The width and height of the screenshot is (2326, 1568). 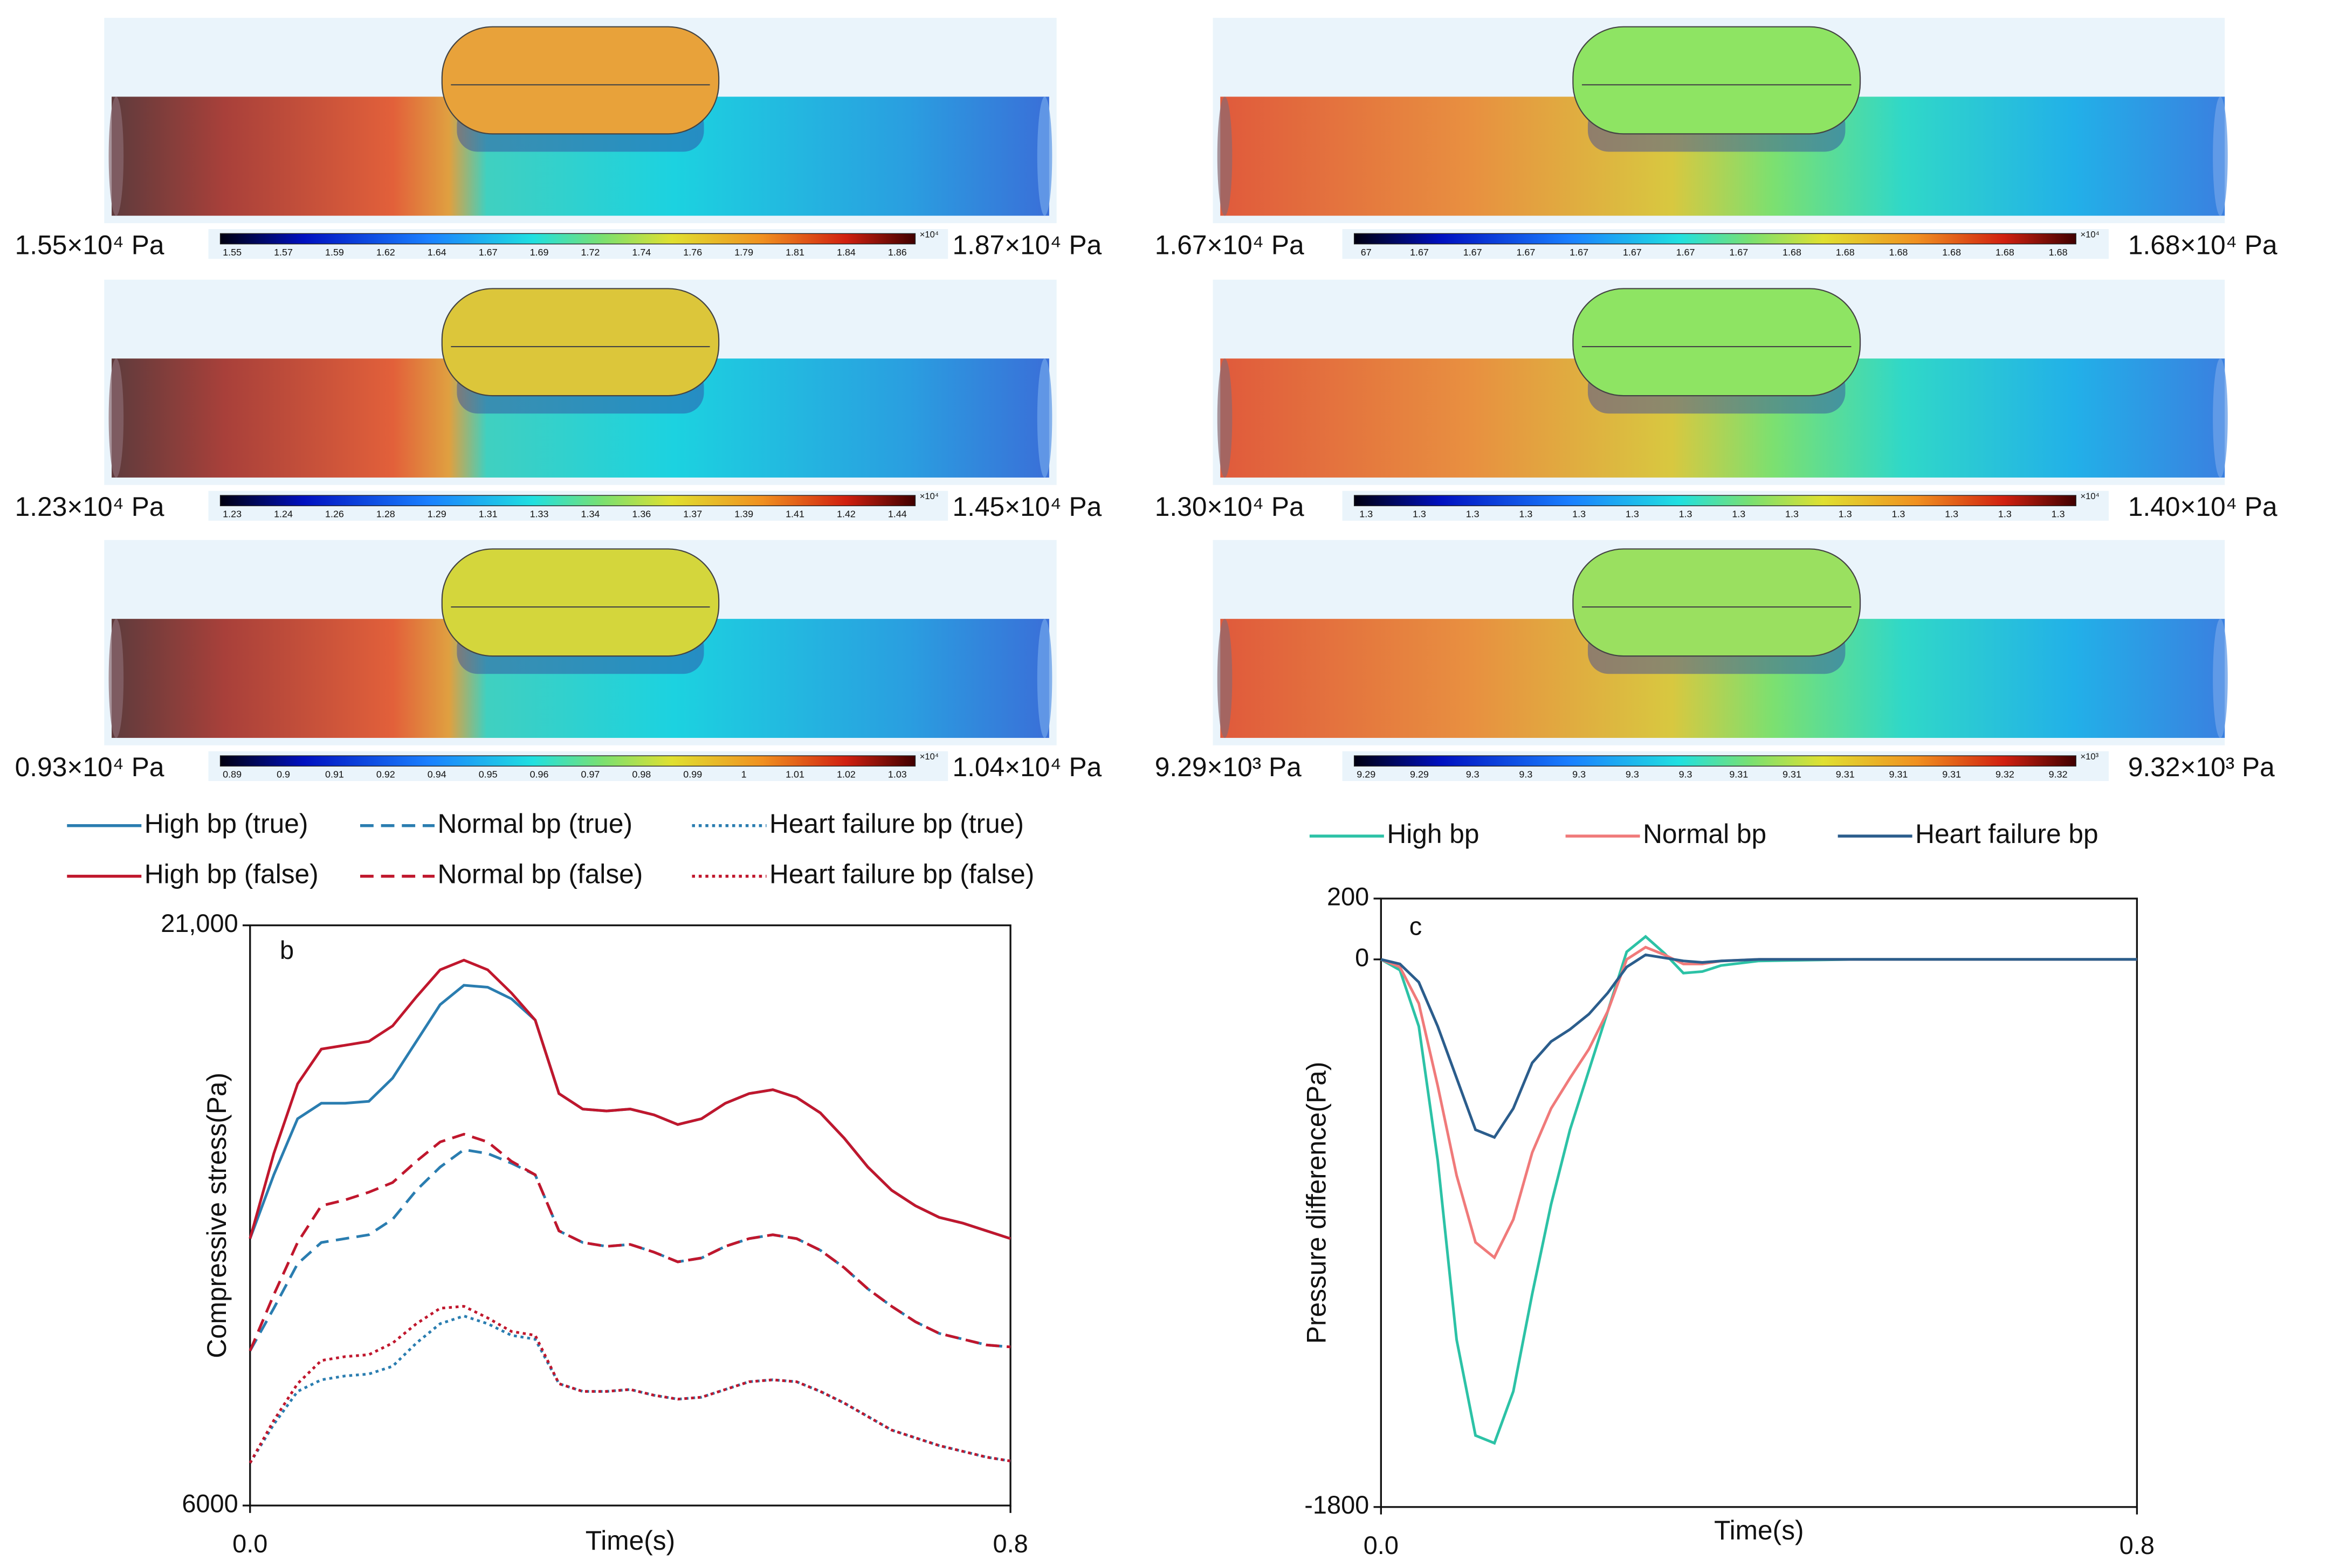 I want to click on legend-label: Heart failure bp (false), so click(x=902, y=874).